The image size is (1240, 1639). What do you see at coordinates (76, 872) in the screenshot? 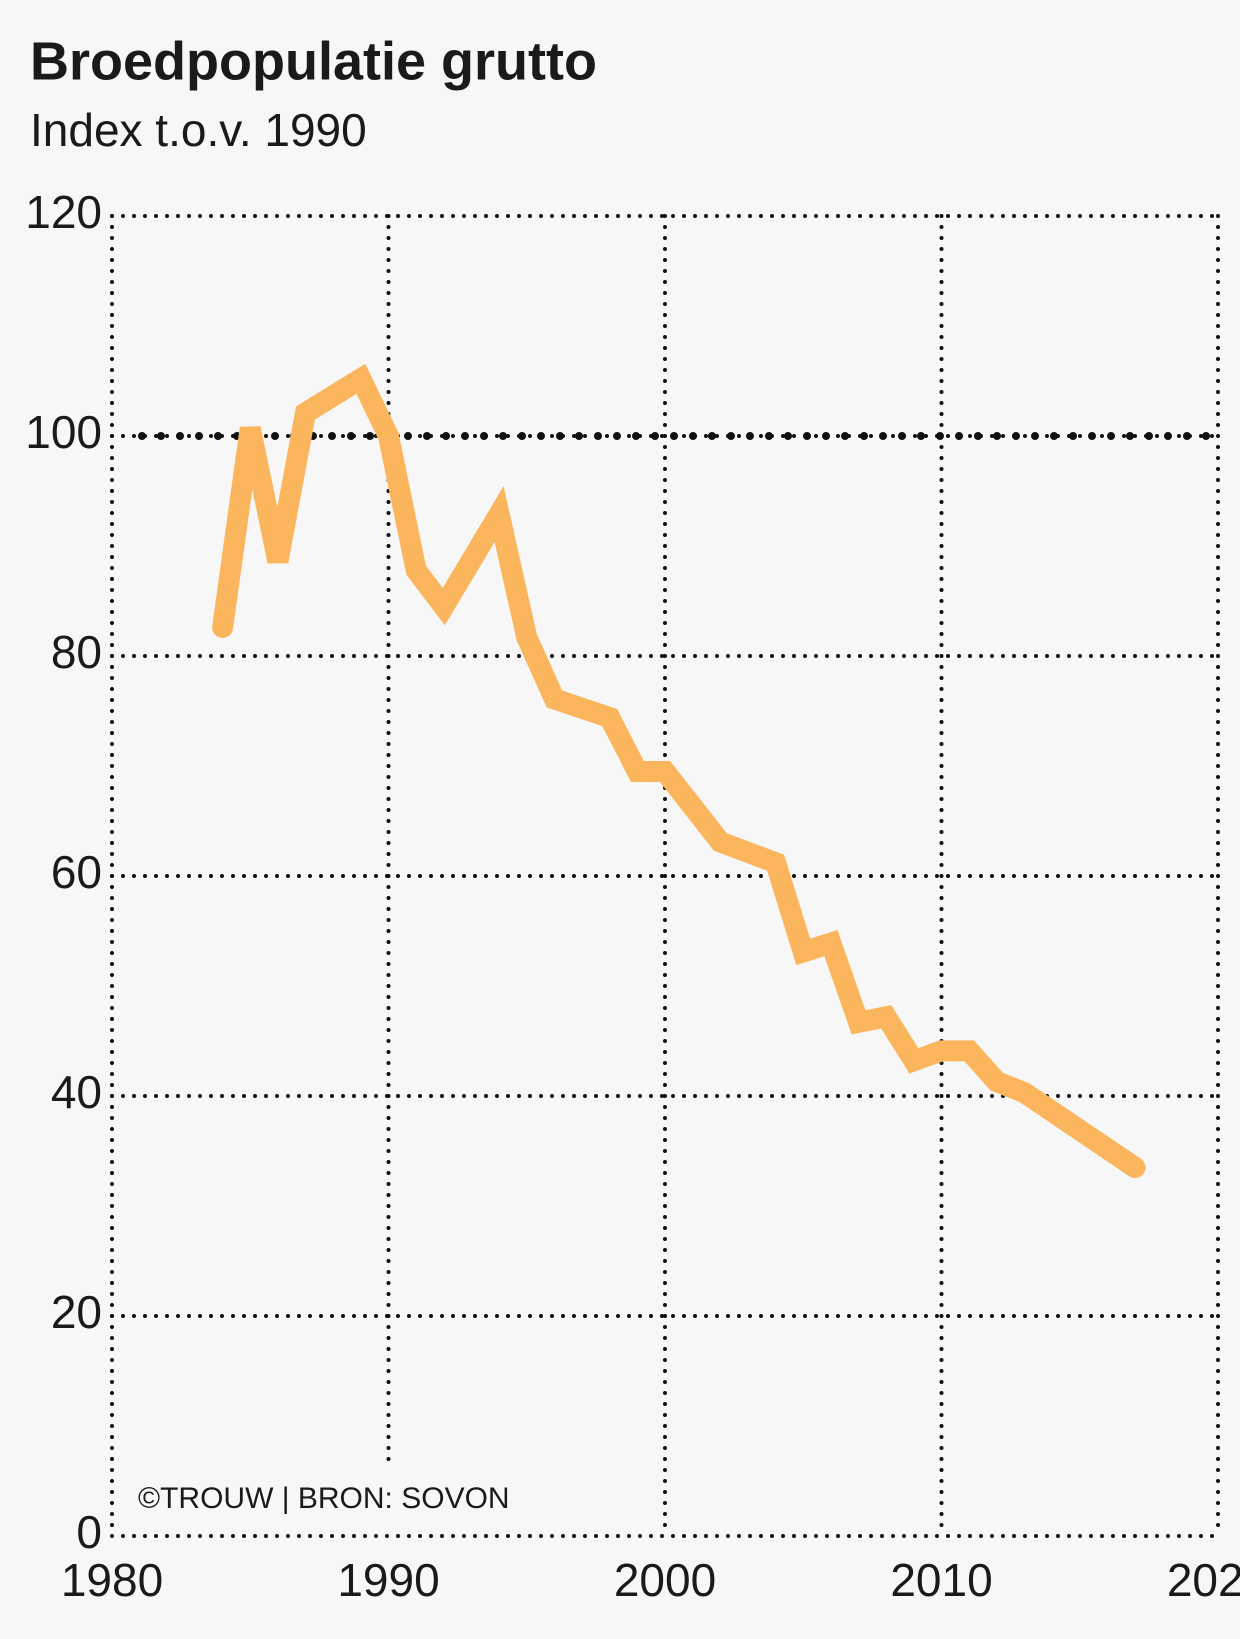
I see `y-tick-label: 60` at bounding box center [76, 872].